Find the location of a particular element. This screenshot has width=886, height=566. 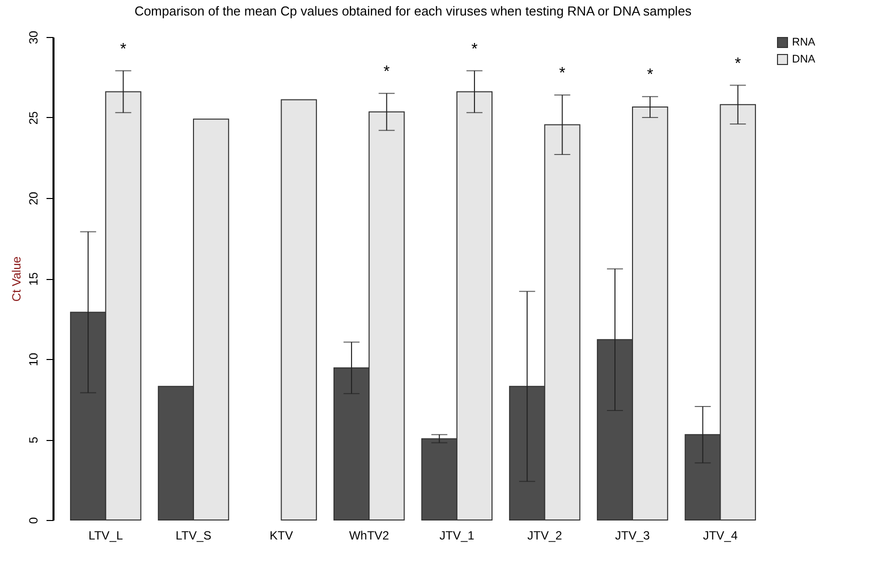

x-tick-label: JTV_2 is located at coordinates (544, 535).